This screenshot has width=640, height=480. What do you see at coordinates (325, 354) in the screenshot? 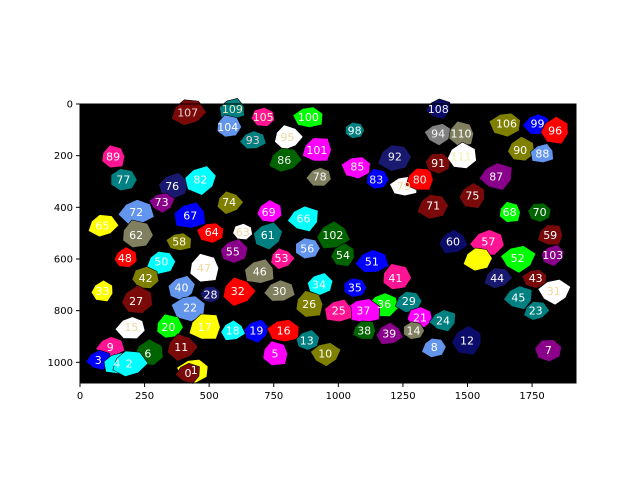
I see `segment-label-10: 10` at bounding box center [325, 354].